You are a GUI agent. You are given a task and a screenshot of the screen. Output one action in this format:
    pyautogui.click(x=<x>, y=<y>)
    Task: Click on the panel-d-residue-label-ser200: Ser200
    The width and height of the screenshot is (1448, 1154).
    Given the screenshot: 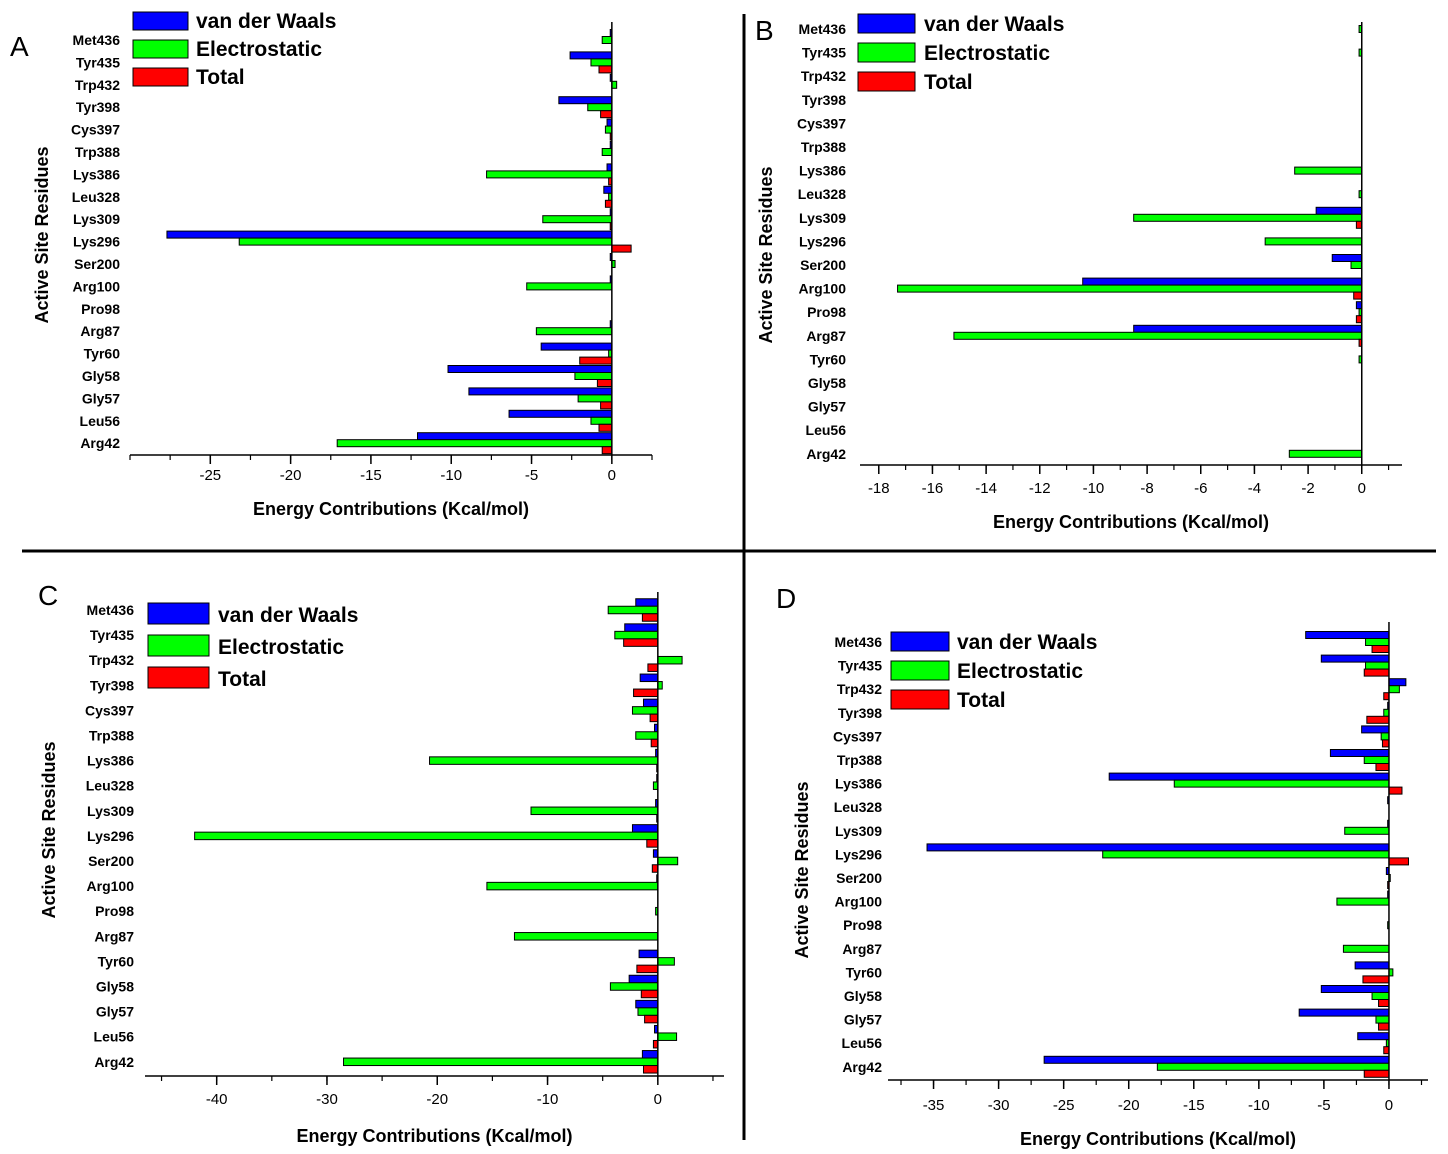 What is the action you would take?
    pyautogui.click(x=859, y=878)
    